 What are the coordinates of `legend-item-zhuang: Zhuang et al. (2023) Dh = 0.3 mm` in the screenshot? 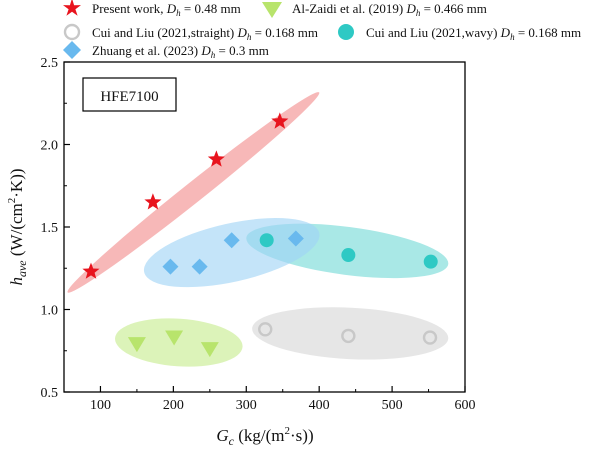 It's located at (166, 50).